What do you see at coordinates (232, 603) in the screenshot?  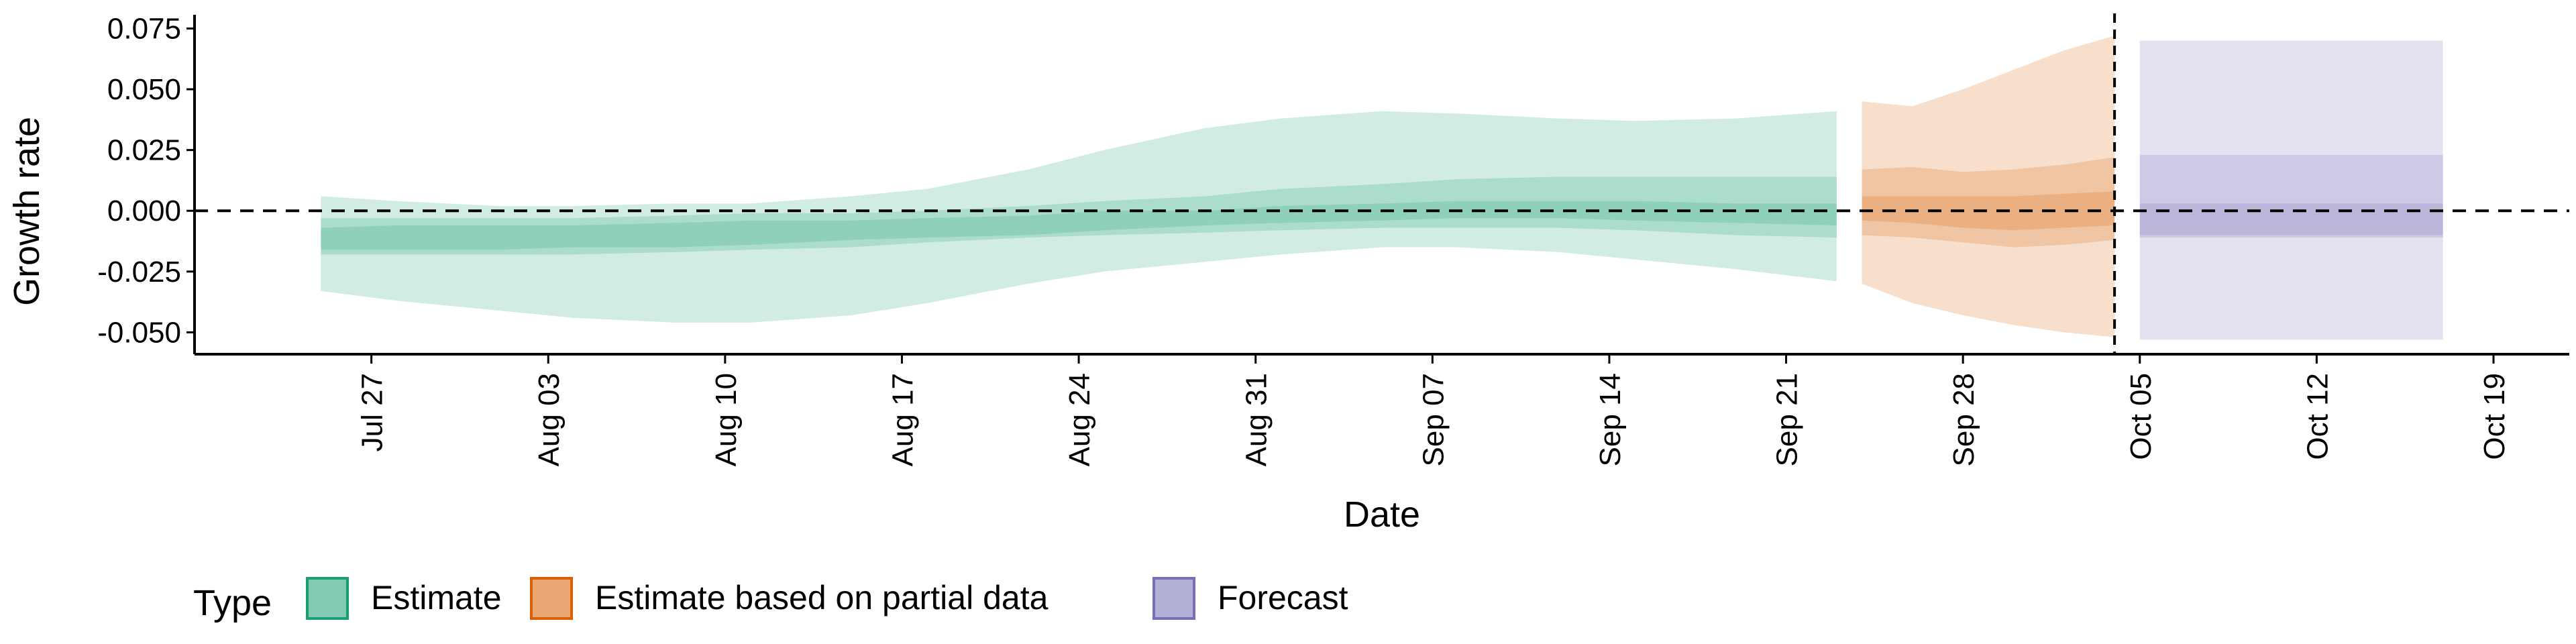 I see `legend-title: Type` at bounding box center [232, 603].